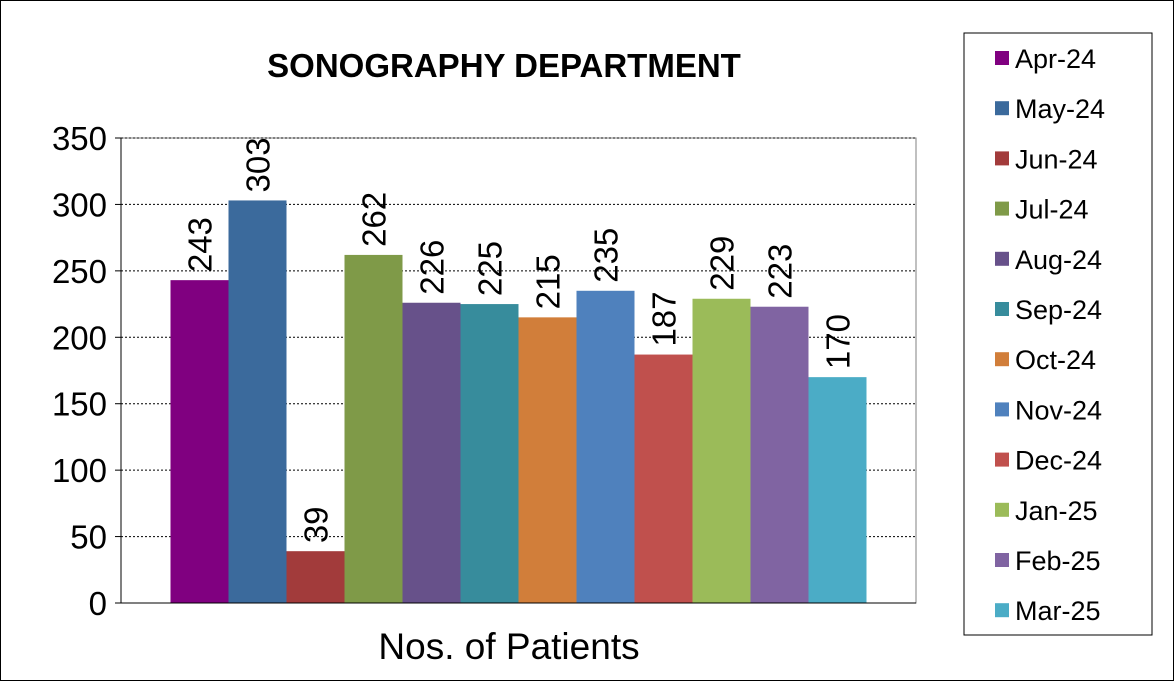  What do you see at coordinates (432, 267) in the screenshot?
I see `data-label-aug-24: 226` at bounding box center [432, 267].